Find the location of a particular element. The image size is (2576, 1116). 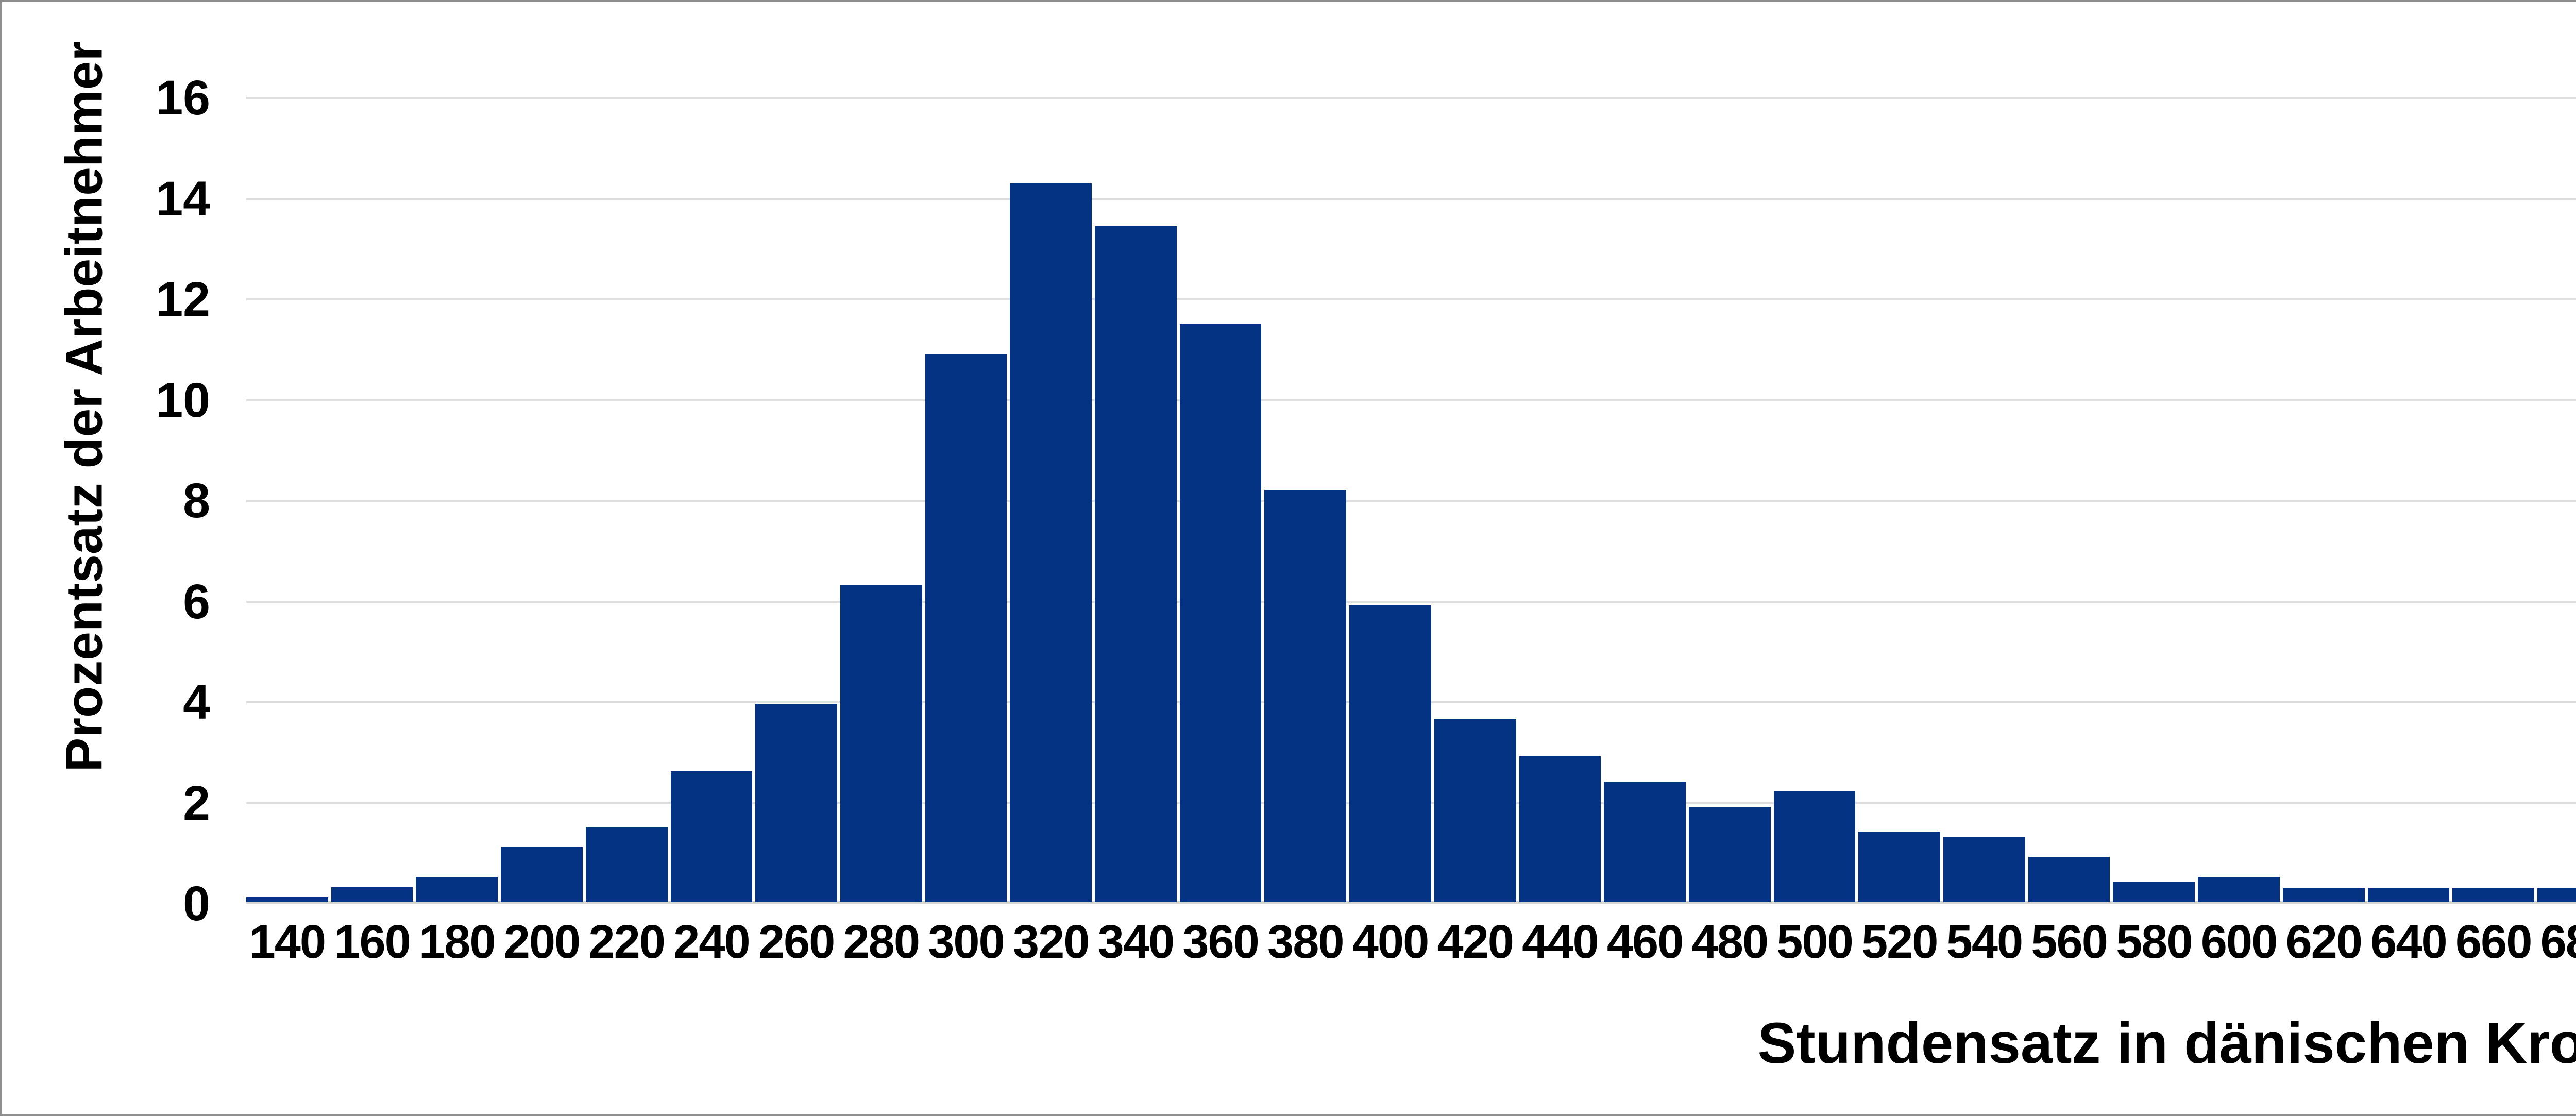

x-axis-baseline is located at coordinates (1411, 902).